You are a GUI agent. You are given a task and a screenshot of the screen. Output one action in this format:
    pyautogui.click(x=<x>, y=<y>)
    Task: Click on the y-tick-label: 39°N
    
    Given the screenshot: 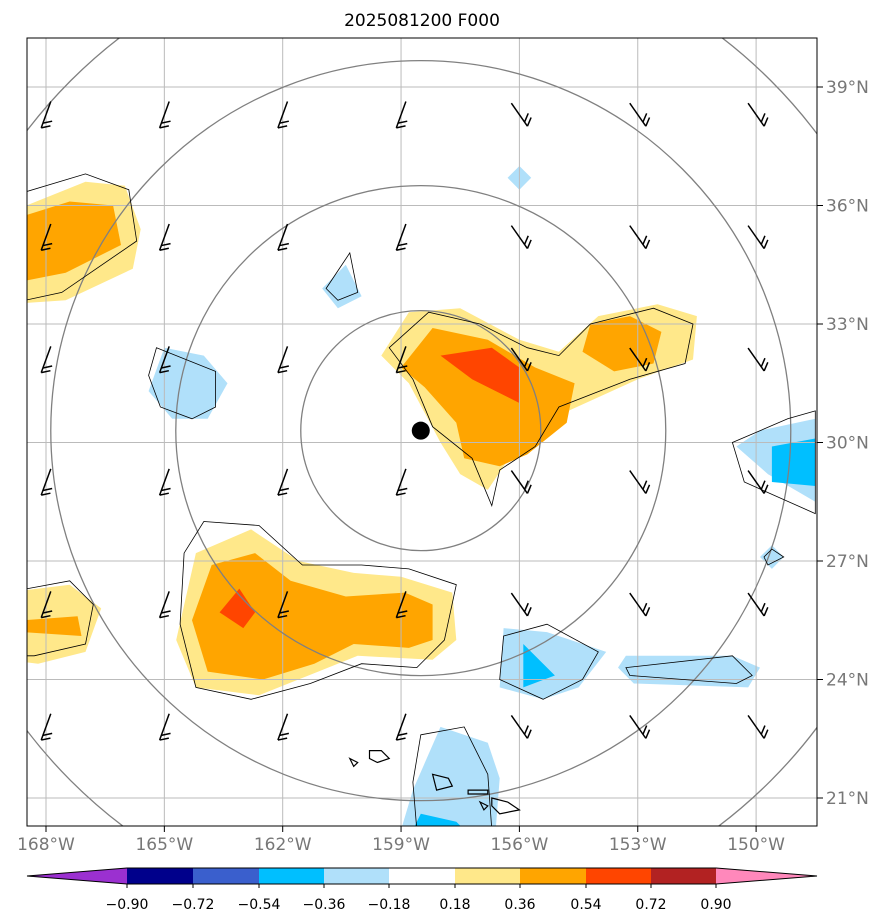 What is the action you would take?
    pyautogui.click(x=847, y=88)
    